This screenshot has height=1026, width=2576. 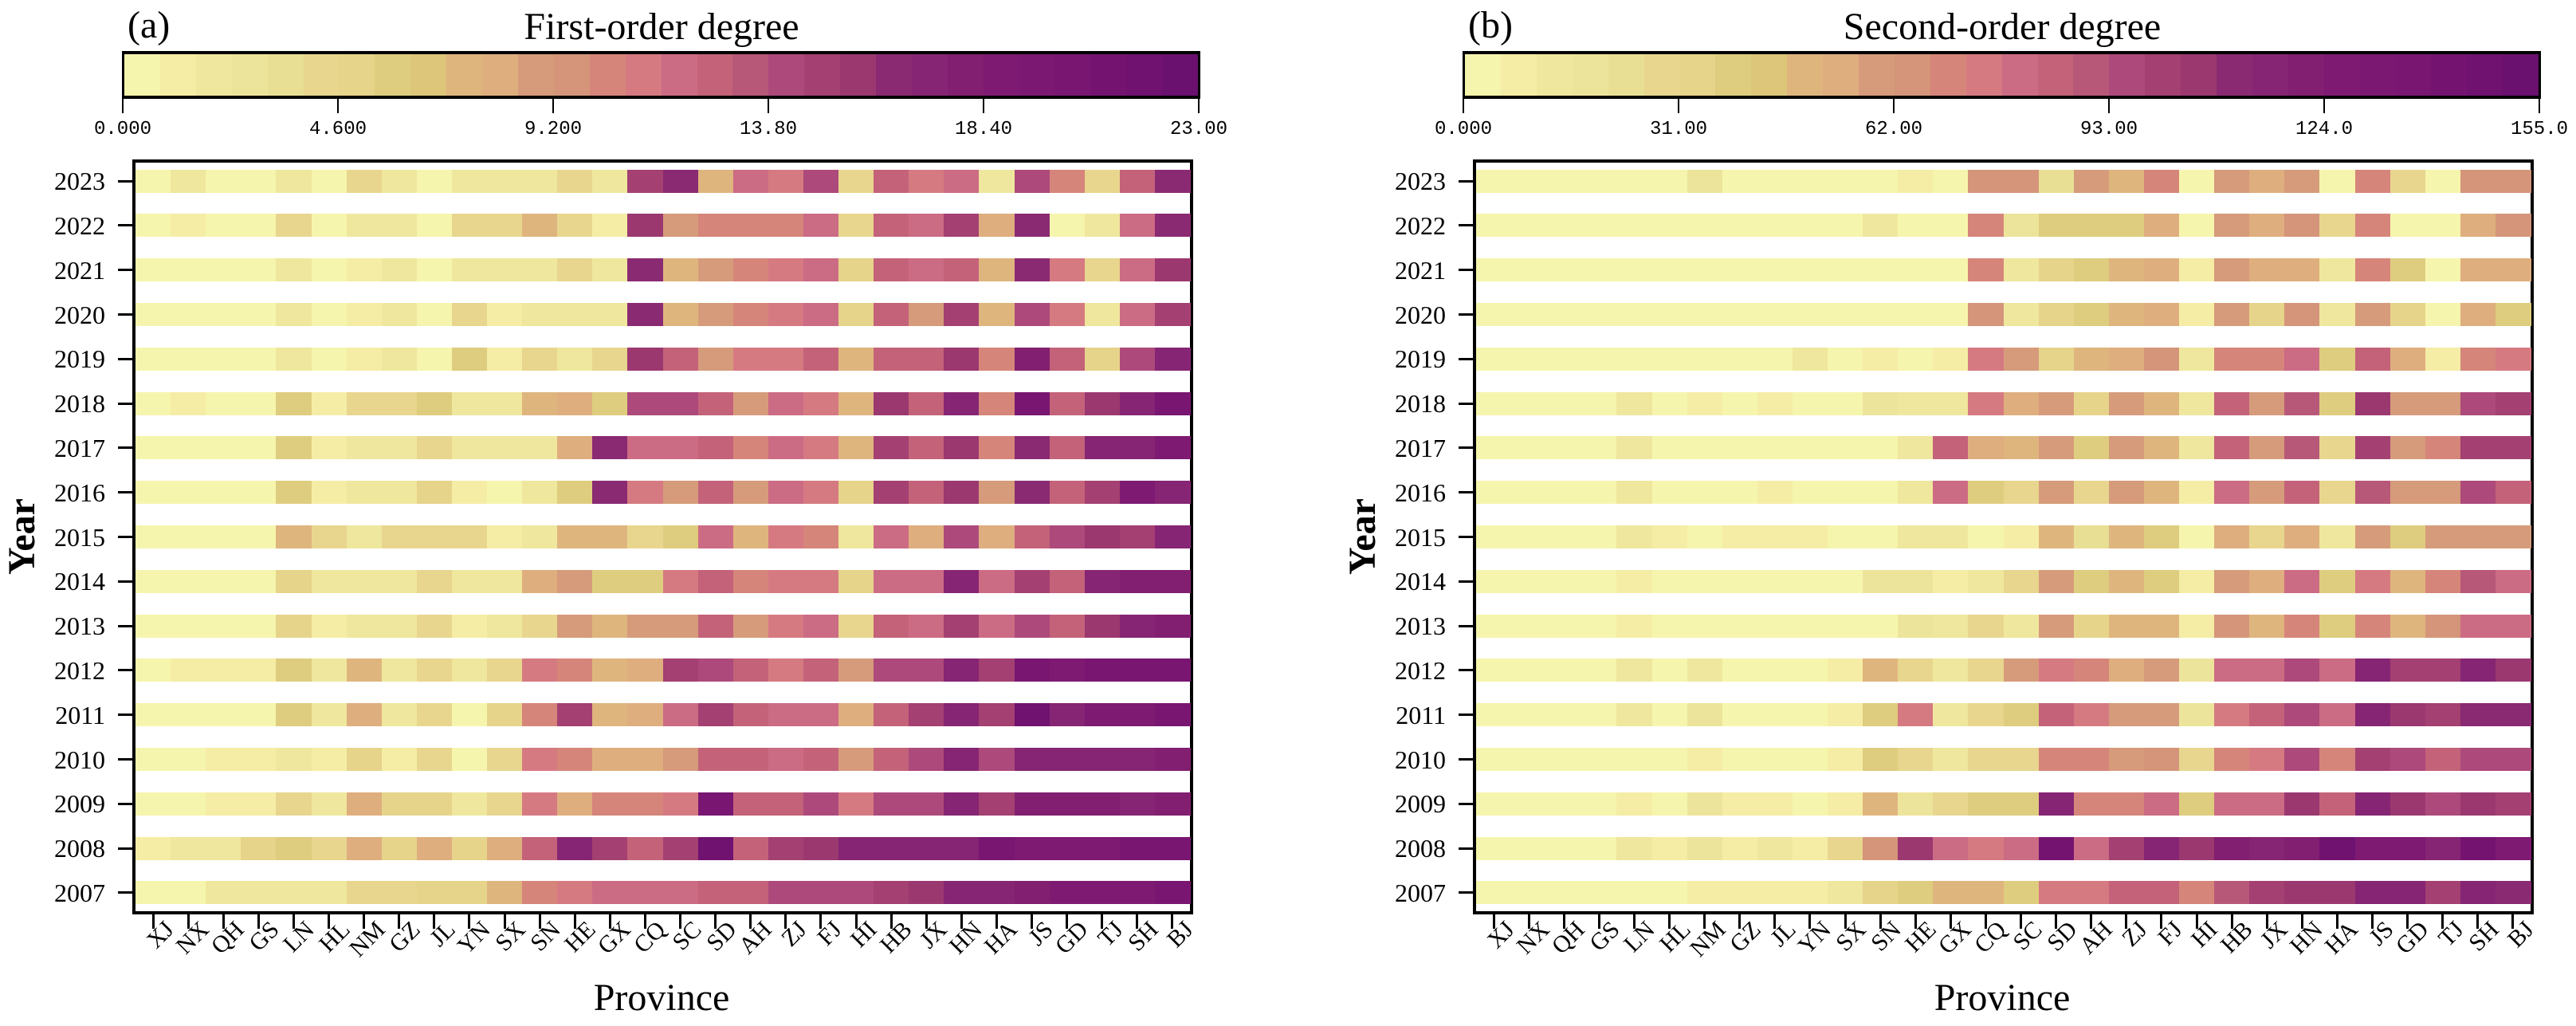 I want to click on y-tick-label: 2010, so click(x=1420, y=759).